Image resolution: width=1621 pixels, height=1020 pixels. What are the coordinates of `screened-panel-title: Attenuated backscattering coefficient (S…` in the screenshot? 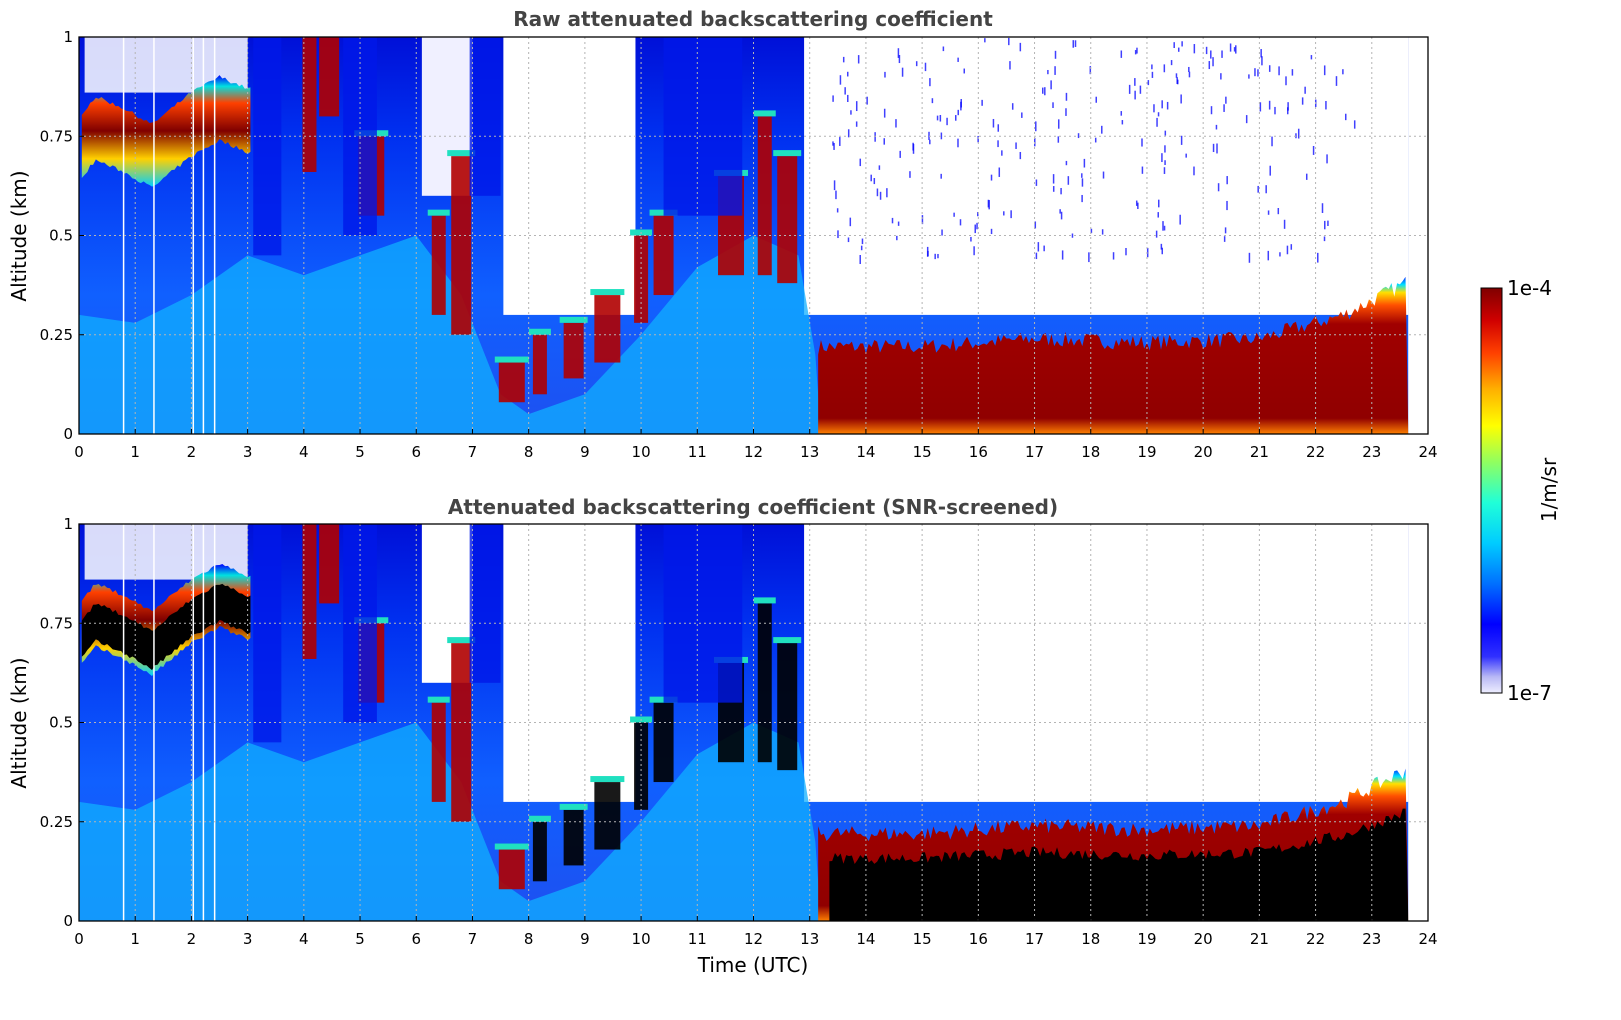 It's located at (753, 507).